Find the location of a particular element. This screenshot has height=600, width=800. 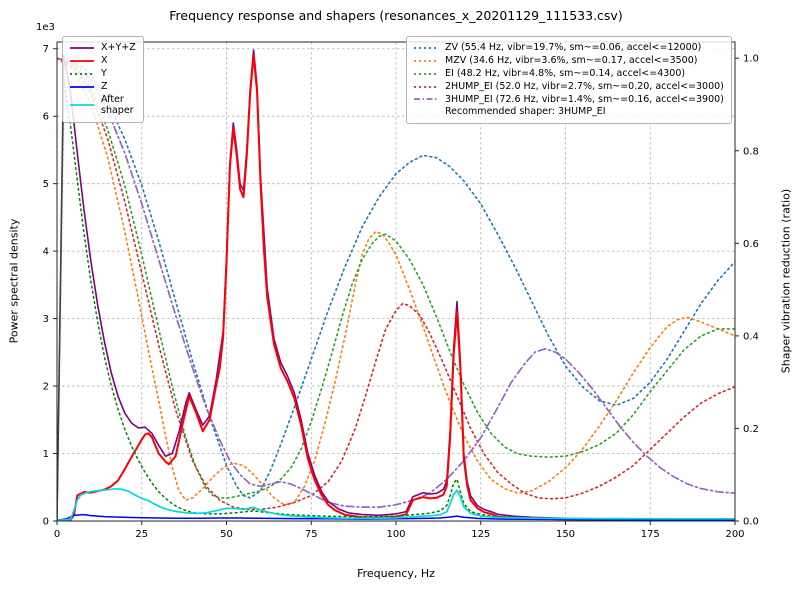

x-tick-label: 50 is located at coordinates (226, 534).